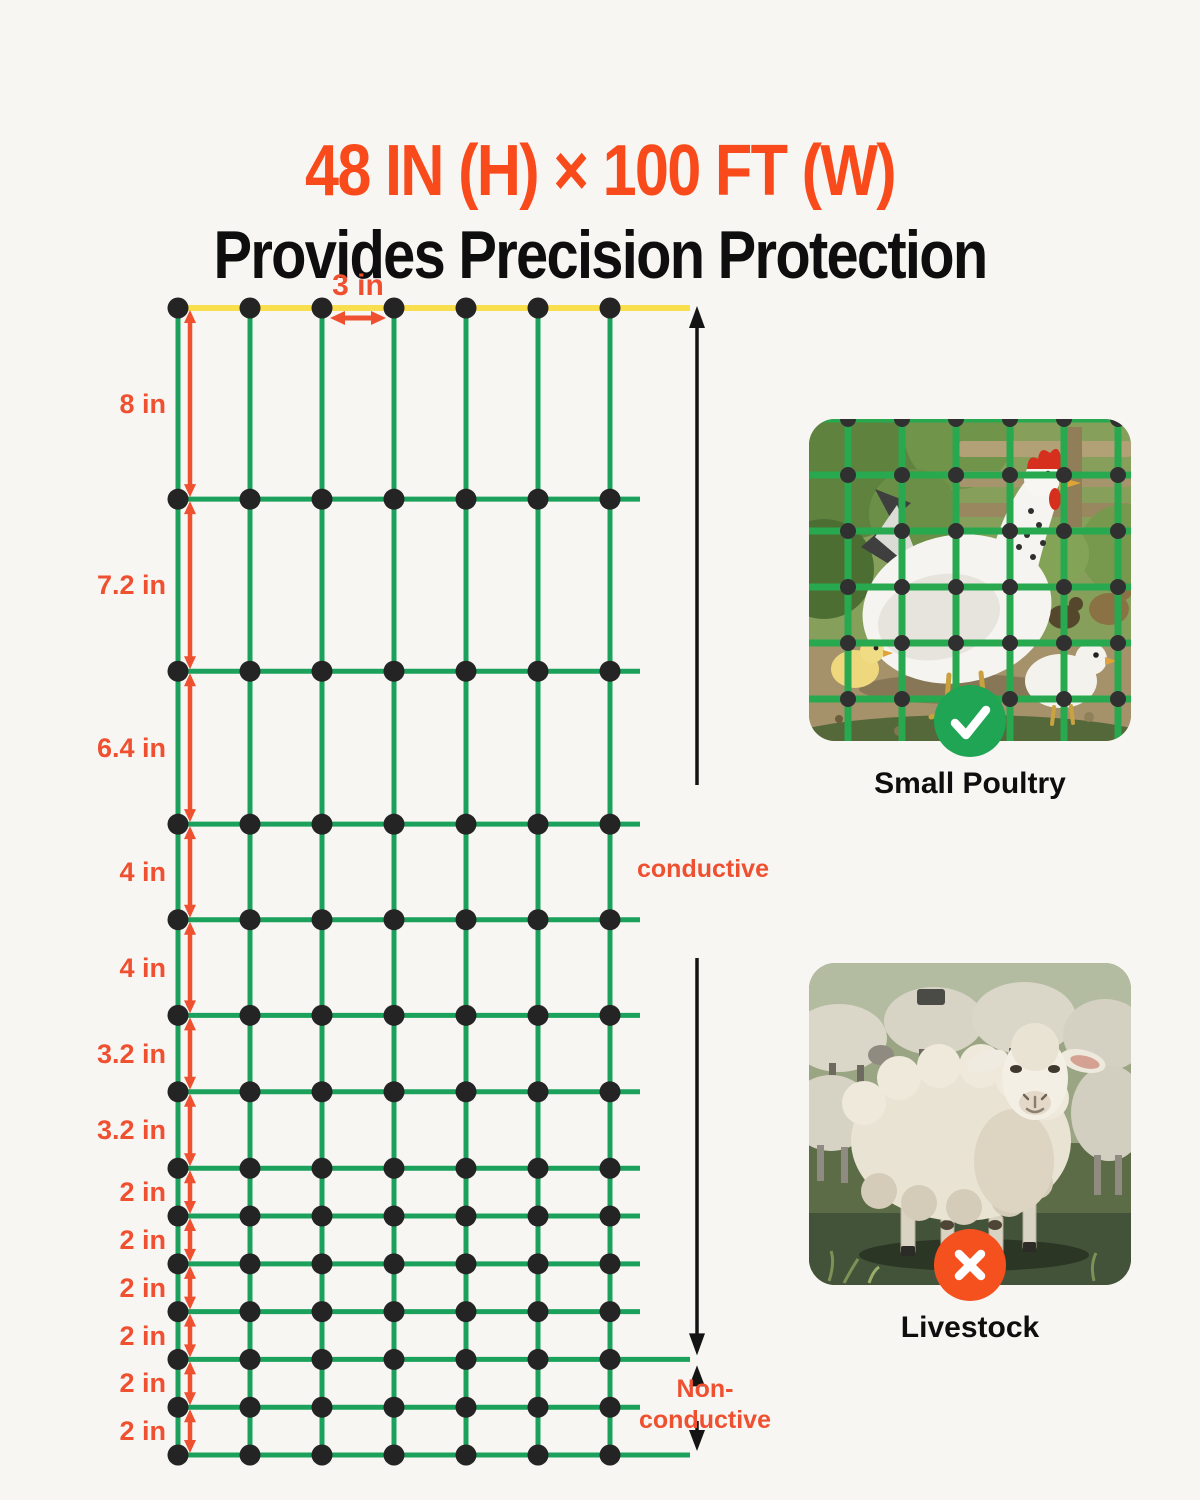  What do you see at coordinates (970, 1327) in the screenshot?
I see `card-label-livestock: Livestock` at bounding box center [970, 1327].